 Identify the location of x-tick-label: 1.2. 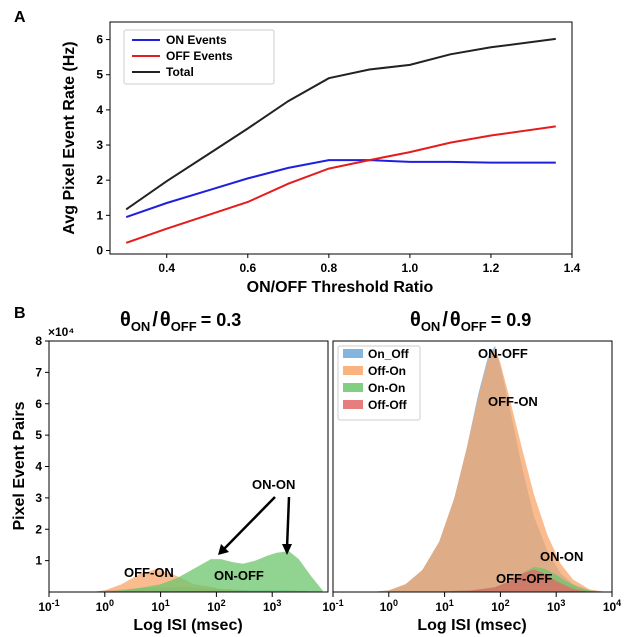
(491, 268).